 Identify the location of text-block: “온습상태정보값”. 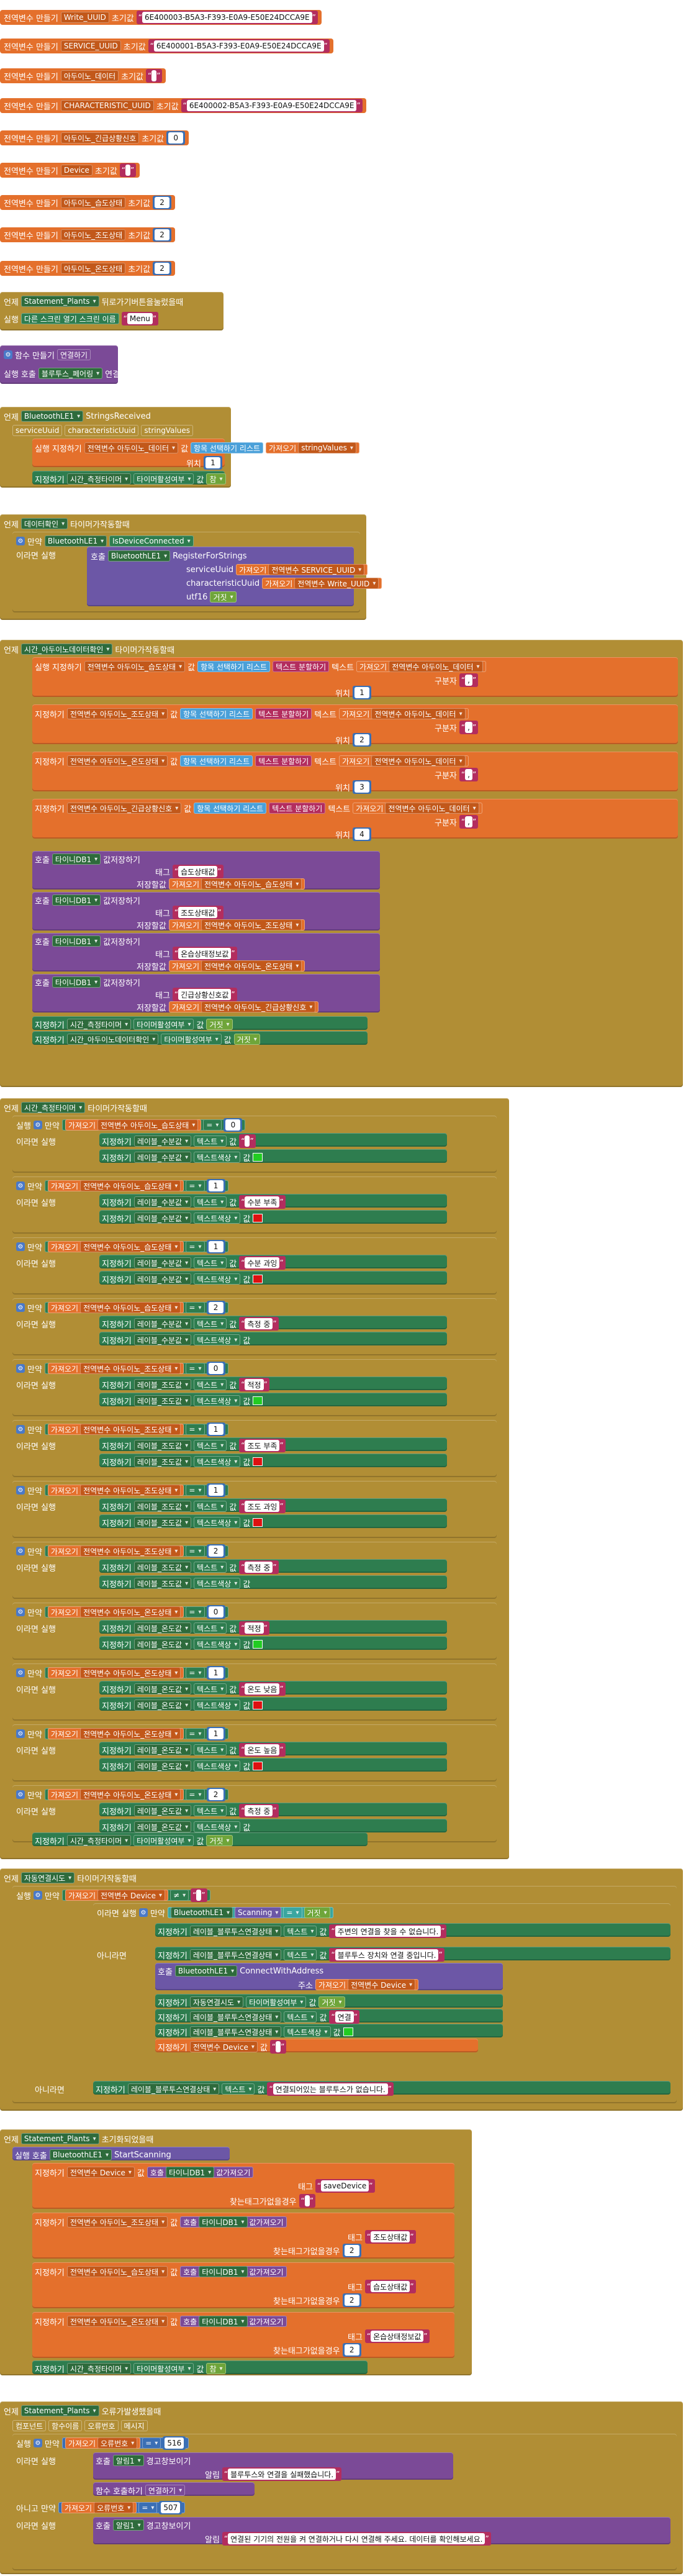
(397, 2336).